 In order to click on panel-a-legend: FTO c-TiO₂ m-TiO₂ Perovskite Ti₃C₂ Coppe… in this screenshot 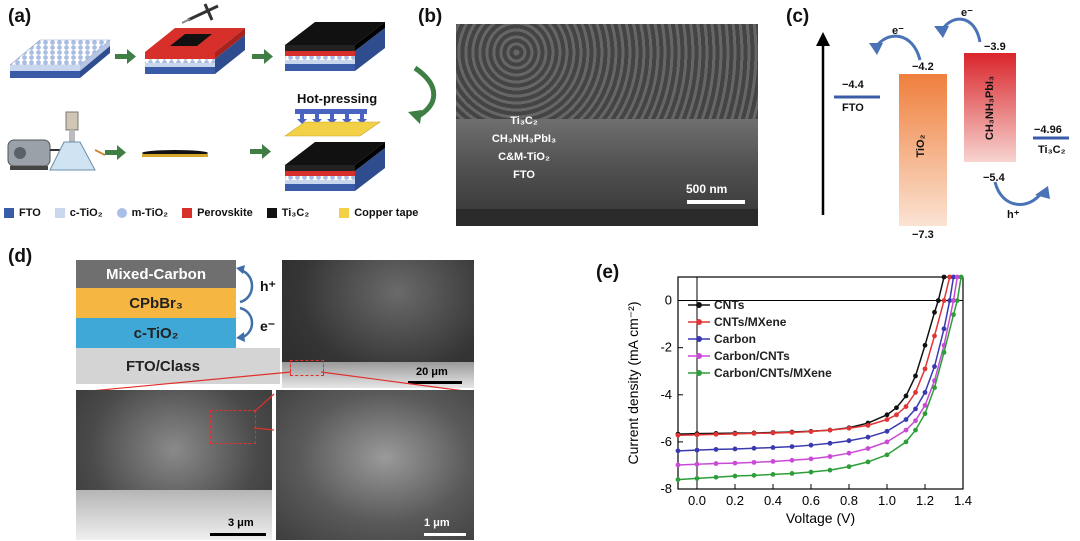, I will do `click(211, 213)`.